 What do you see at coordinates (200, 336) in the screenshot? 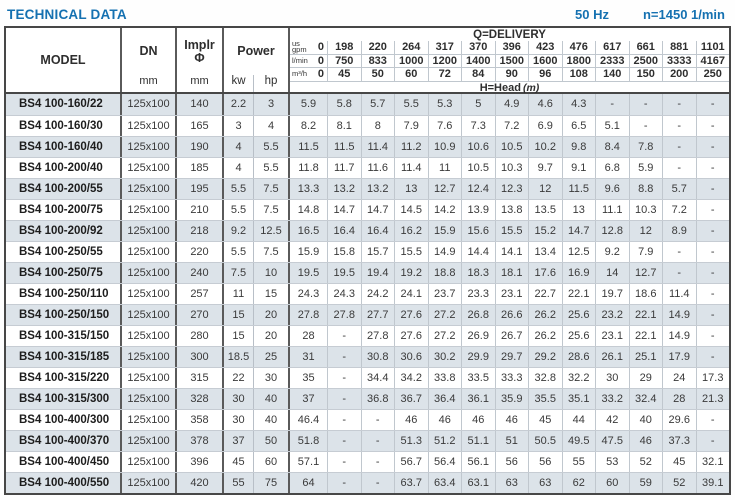
I see `impeller-cell: 280` at bounding box center [200, 336].